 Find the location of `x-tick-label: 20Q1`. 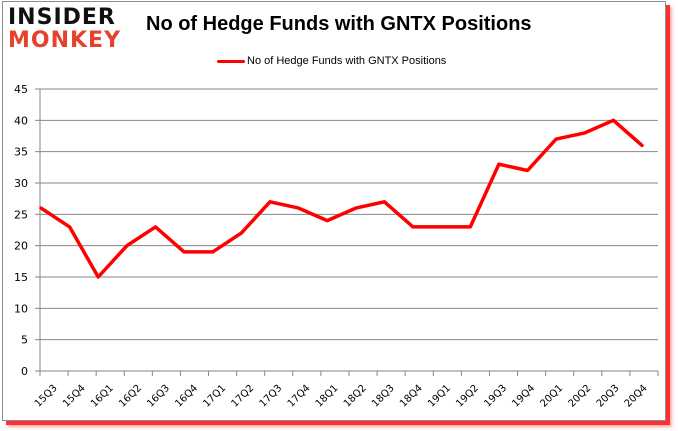

x-tick-label: 20Q1 is located at coordinates (551, 396).